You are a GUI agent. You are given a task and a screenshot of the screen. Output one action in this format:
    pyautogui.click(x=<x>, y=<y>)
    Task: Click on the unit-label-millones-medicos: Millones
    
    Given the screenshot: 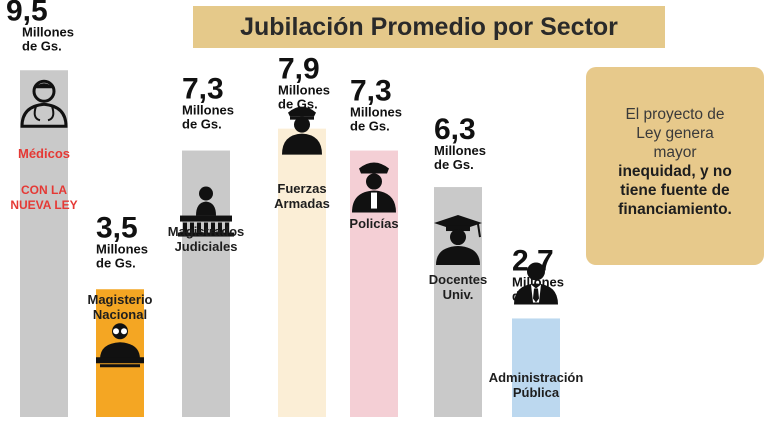 What is the action you would take?
    pyautogui.click(x=48, y=31)
    